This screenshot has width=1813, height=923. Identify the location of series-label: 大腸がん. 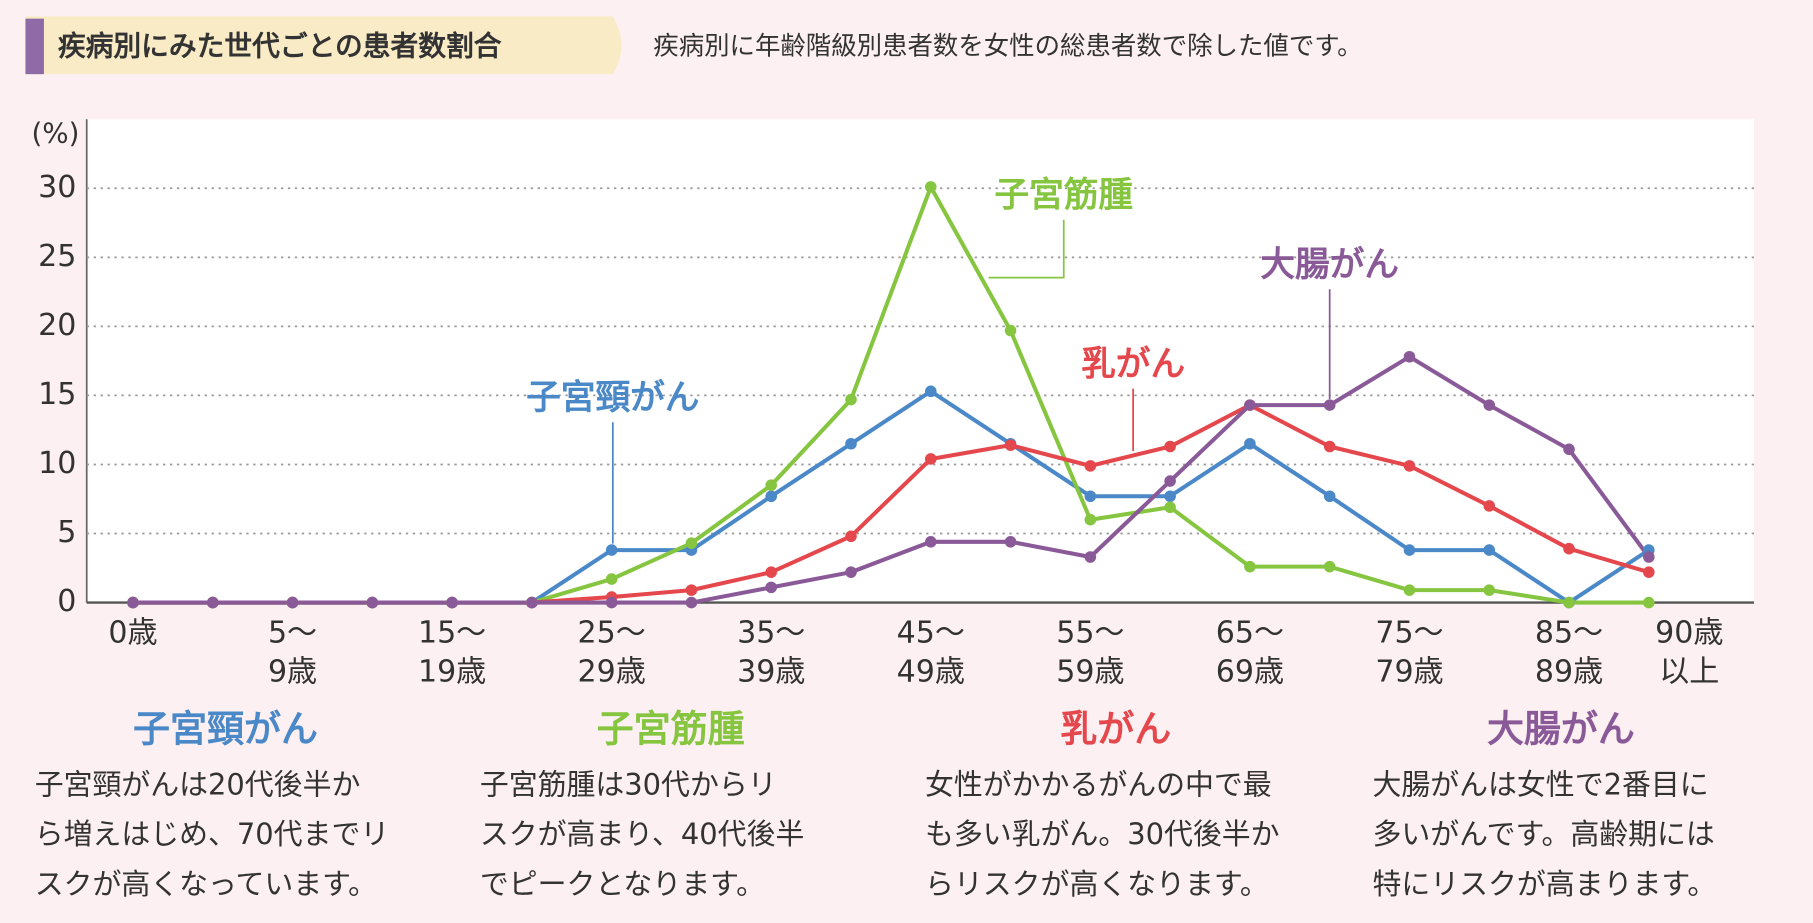
(1329, 265).